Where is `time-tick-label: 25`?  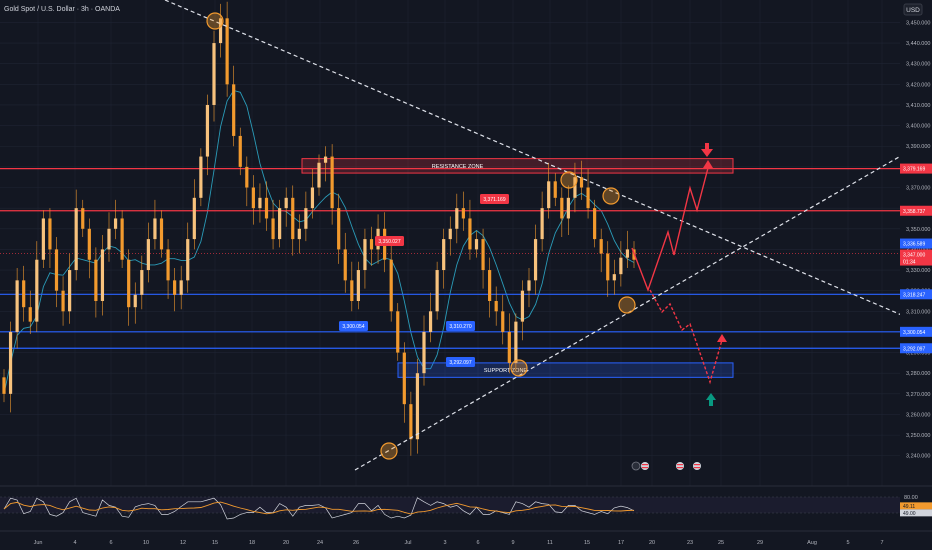
time-tick-label: 25 is located at coordinates (721, 543).